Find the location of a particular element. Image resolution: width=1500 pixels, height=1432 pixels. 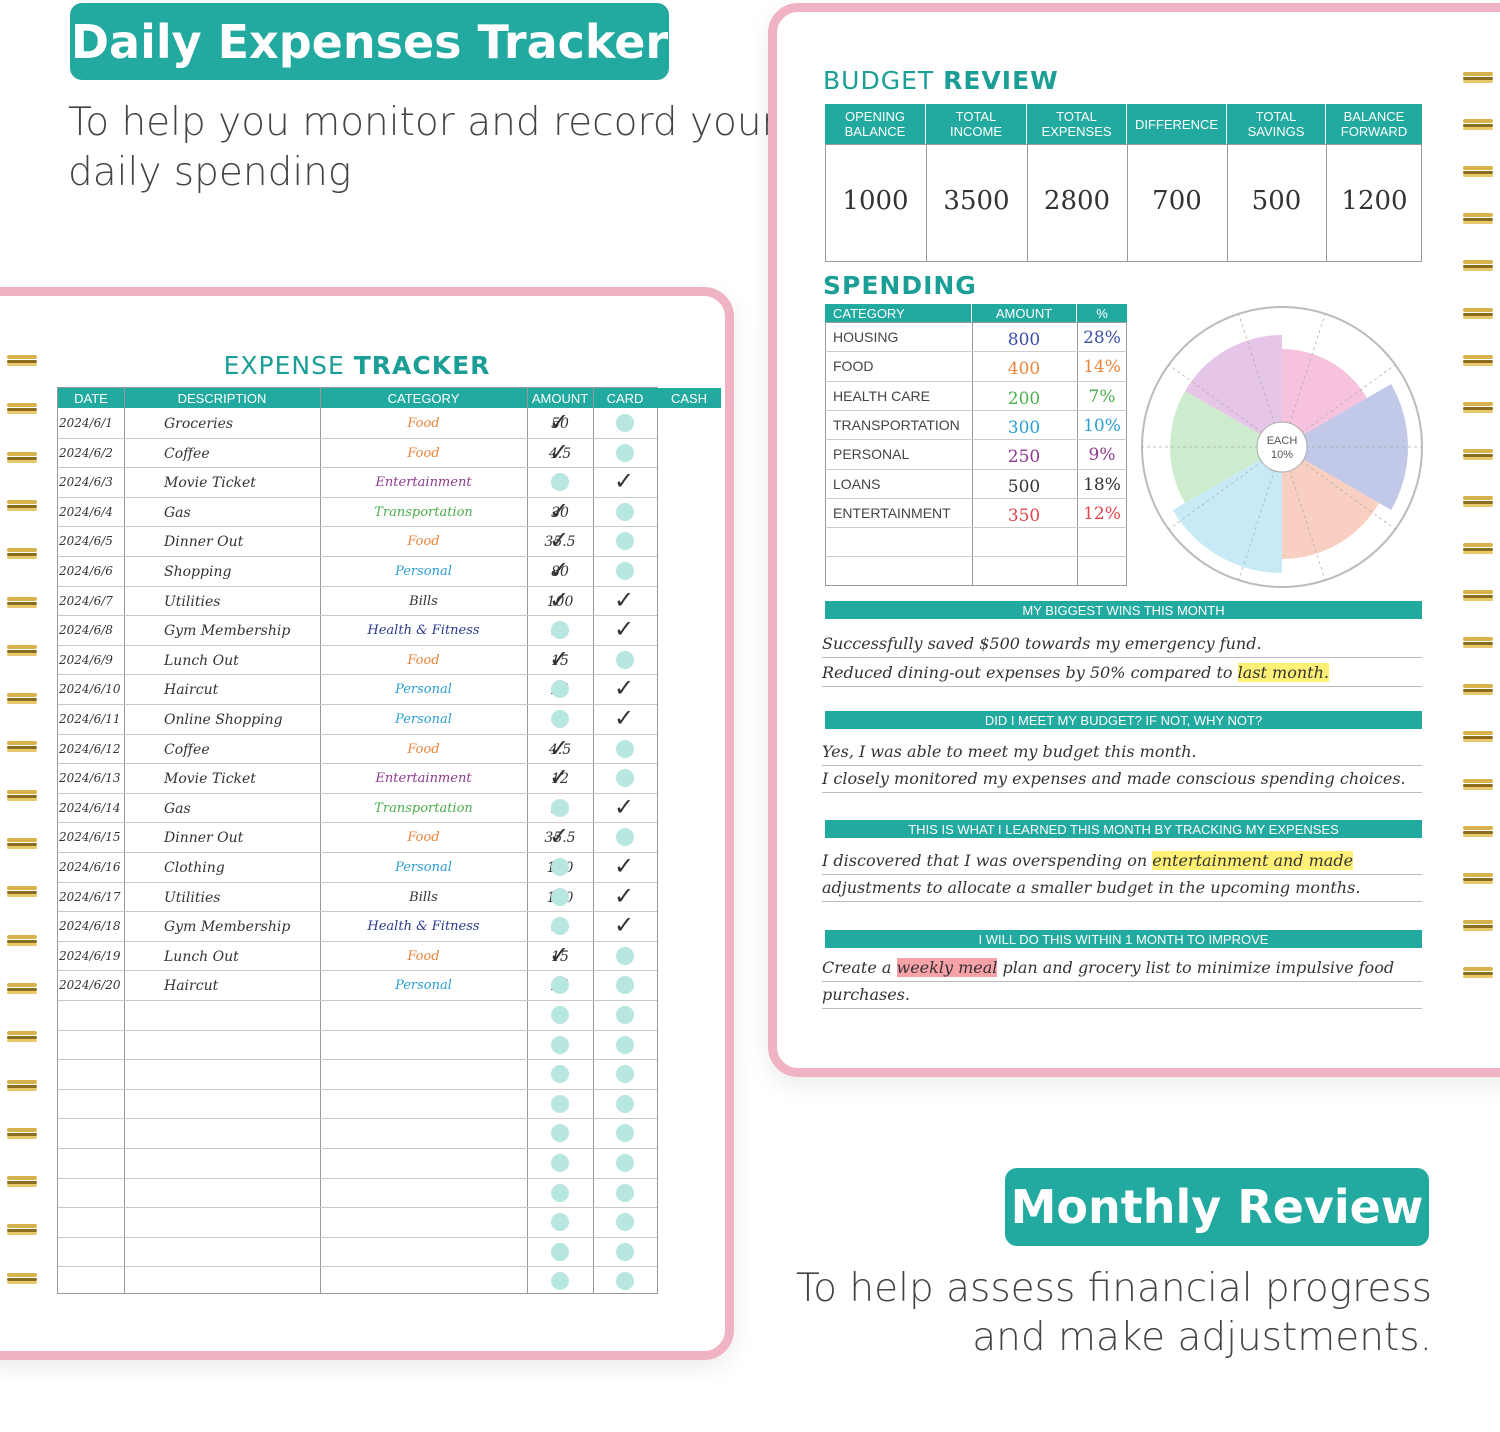

row-description: Haircut is located at coordinates (191, 690).